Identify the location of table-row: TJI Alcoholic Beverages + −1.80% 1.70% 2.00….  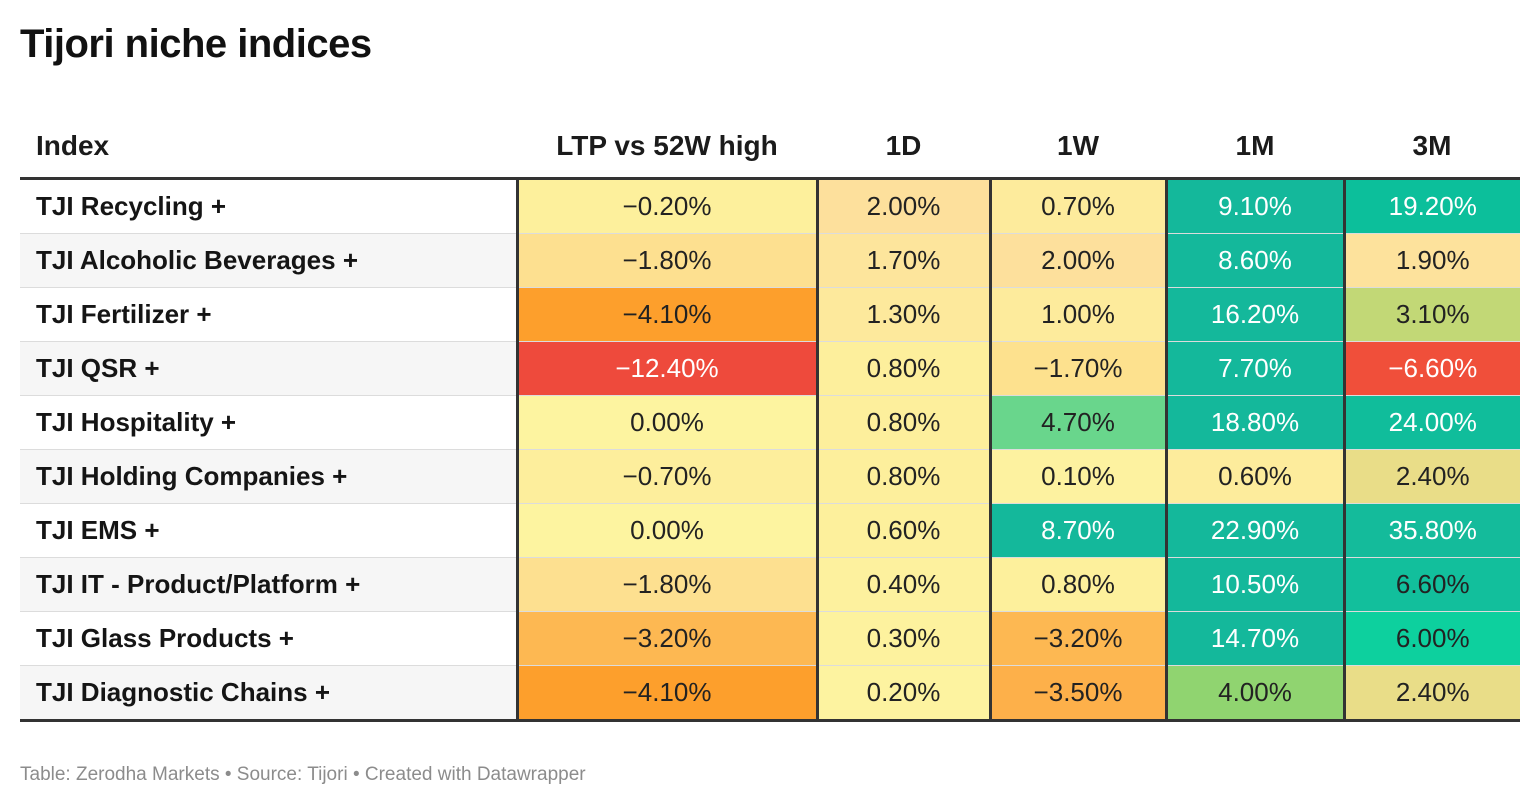
(770, 260).